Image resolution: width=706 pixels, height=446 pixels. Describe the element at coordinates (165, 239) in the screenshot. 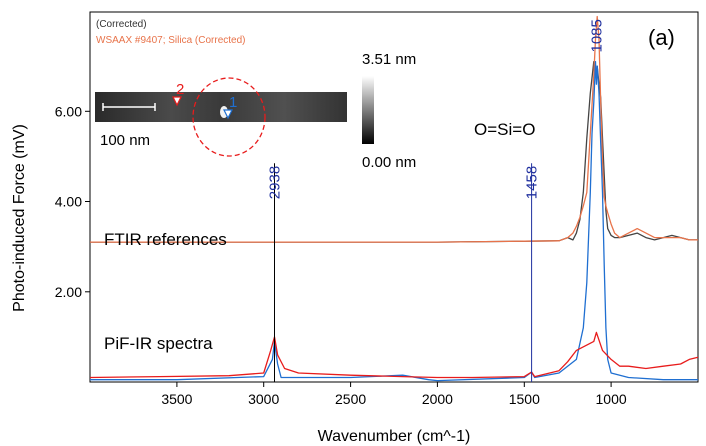

I see `ftir-annotation: FTIR references` at that location.